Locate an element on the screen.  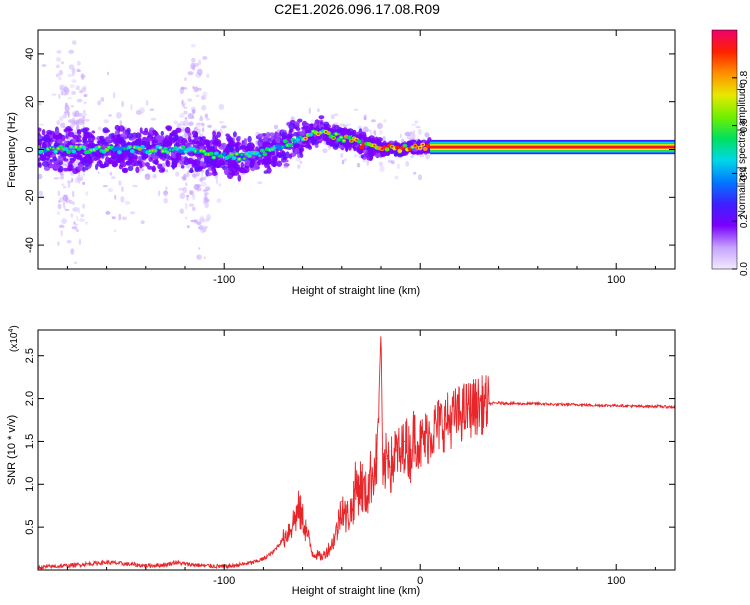
y-tick-label: 1.0 is located at coordinates (30, 484).